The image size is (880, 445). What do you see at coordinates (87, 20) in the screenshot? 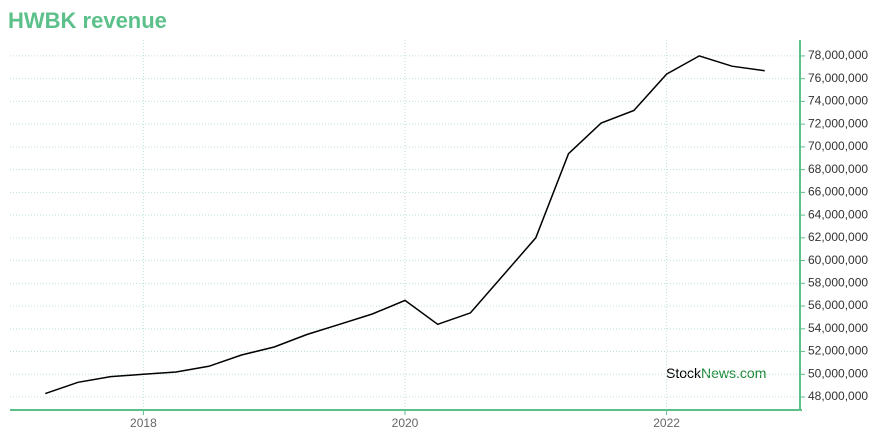
I see `chart-title: HWBK revenue` at bounding box center [87, 20].